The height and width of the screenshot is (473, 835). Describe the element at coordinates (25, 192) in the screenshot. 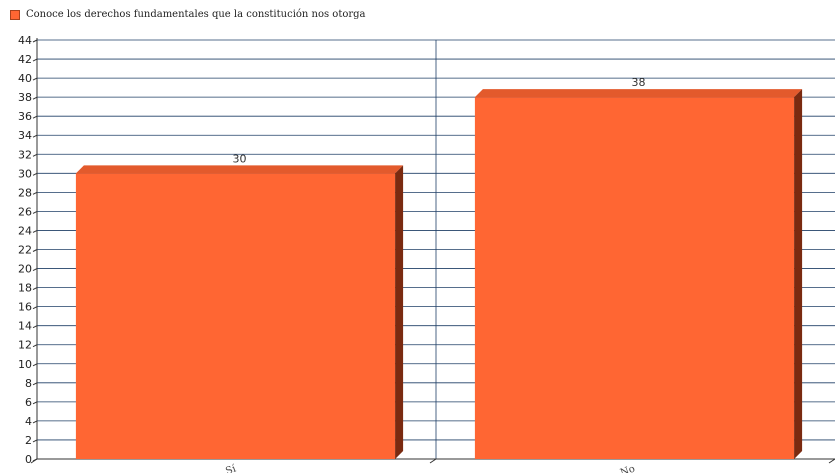

I see `y-tick-label: 28` at that location.